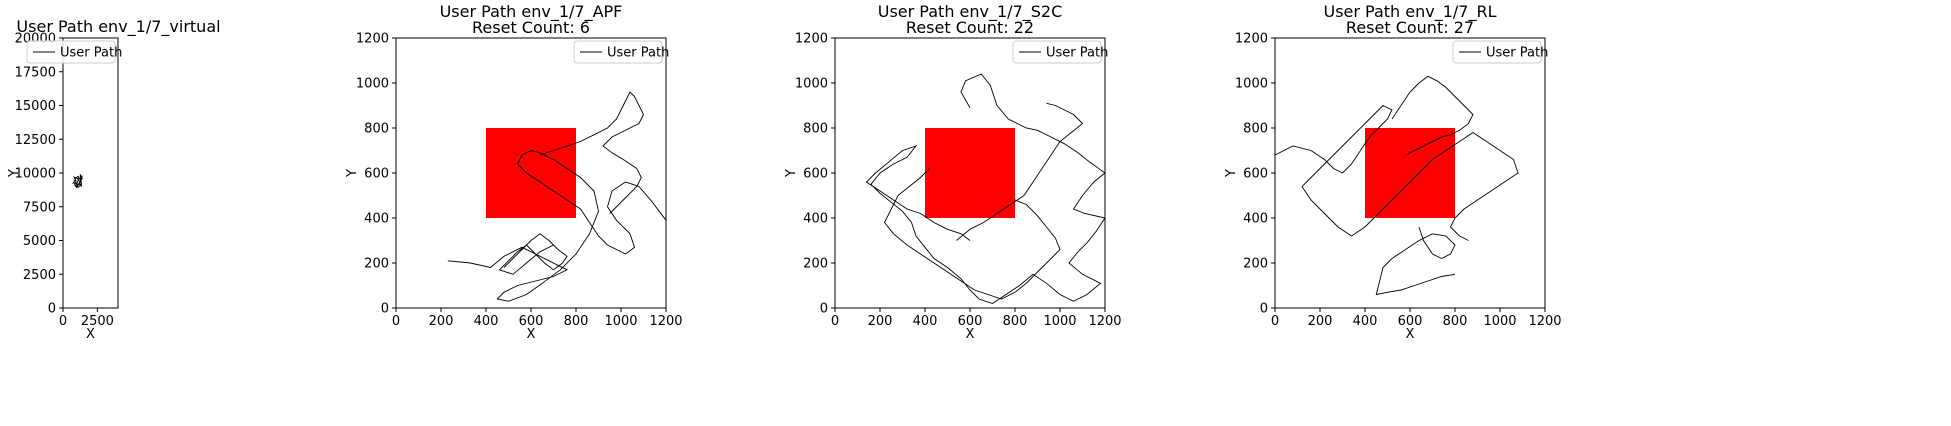 The width and height of the screenshot is (1951, 426). Describe the element at coordinates (90, 173) in the screenshot. I see `axes-frame` at that location.